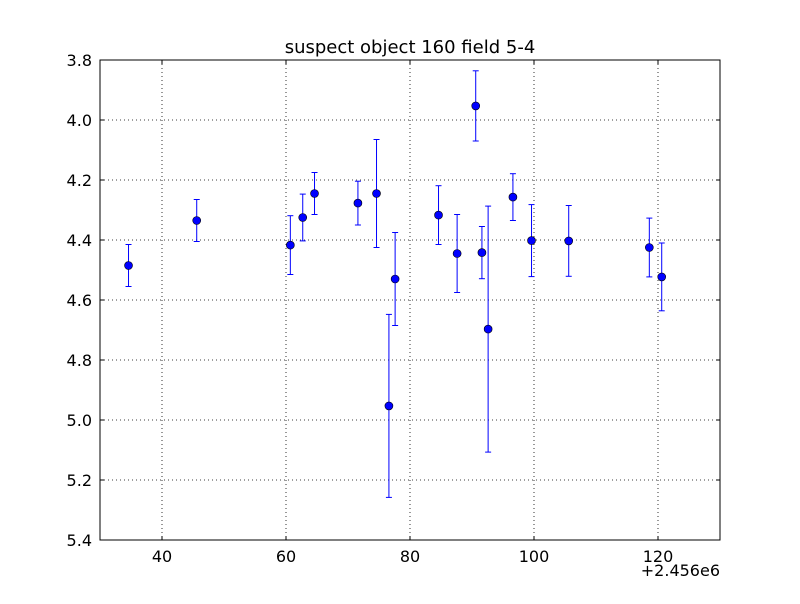 This screenshot has height=604, width=800. What do you see at coordinates (79, 540) in the screenshot?
I see `y-tick-label: 5.4` at bounding box center [79, 540].